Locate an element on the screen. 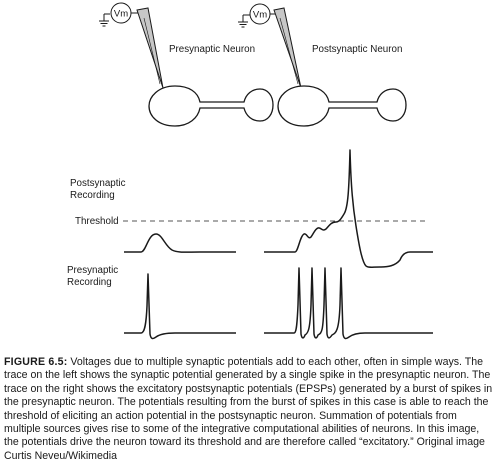  threshold-label: Threshold is located at coordinates (97, 221).